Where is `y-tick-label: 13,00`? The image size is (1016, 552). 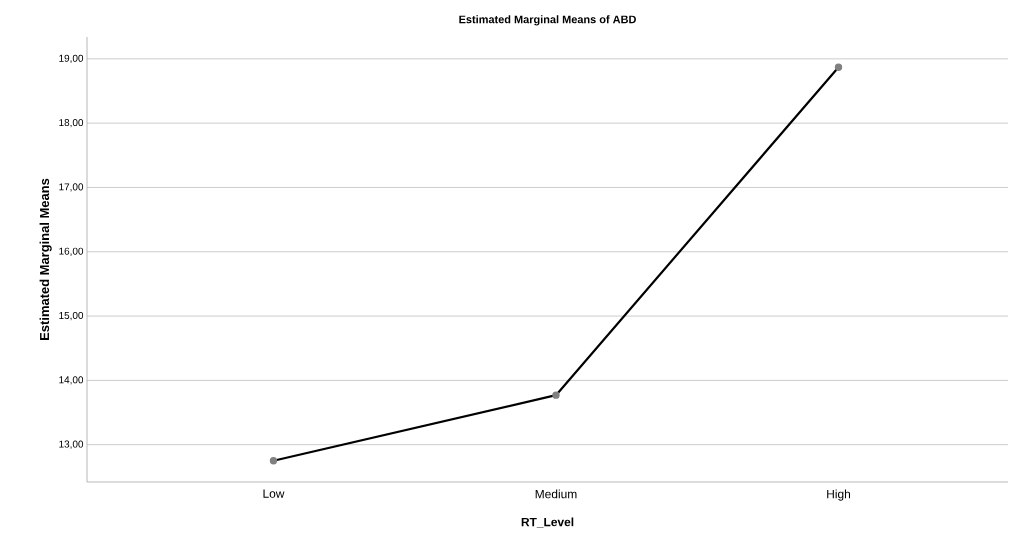
y-tick-label: 13,00 is located at coordinates (71, 444).